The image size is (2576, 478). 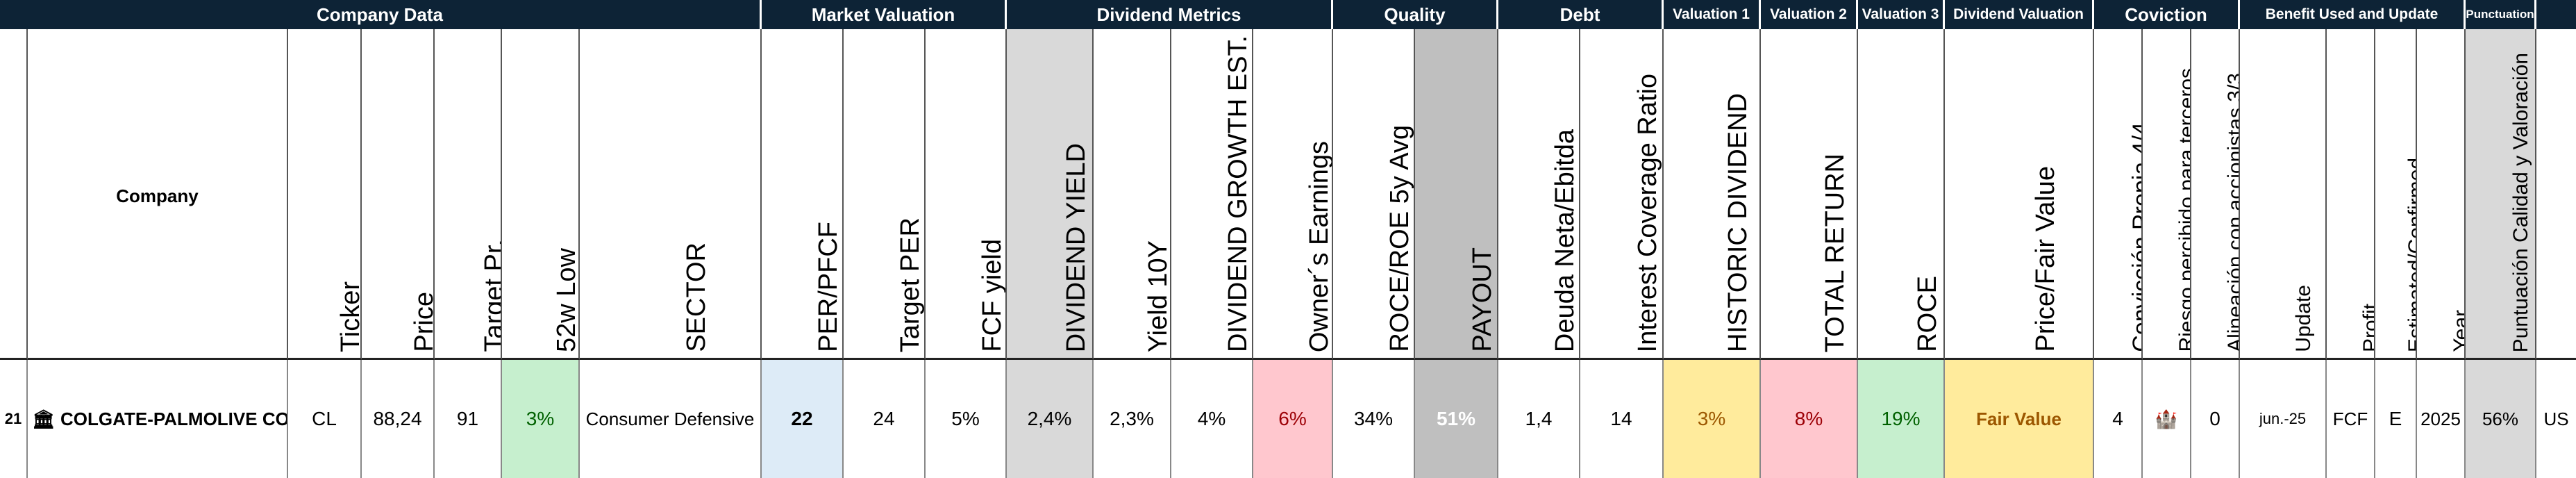 I want to click on group-benefit: Benefit Used and Update, so click(x=2353, y=15).